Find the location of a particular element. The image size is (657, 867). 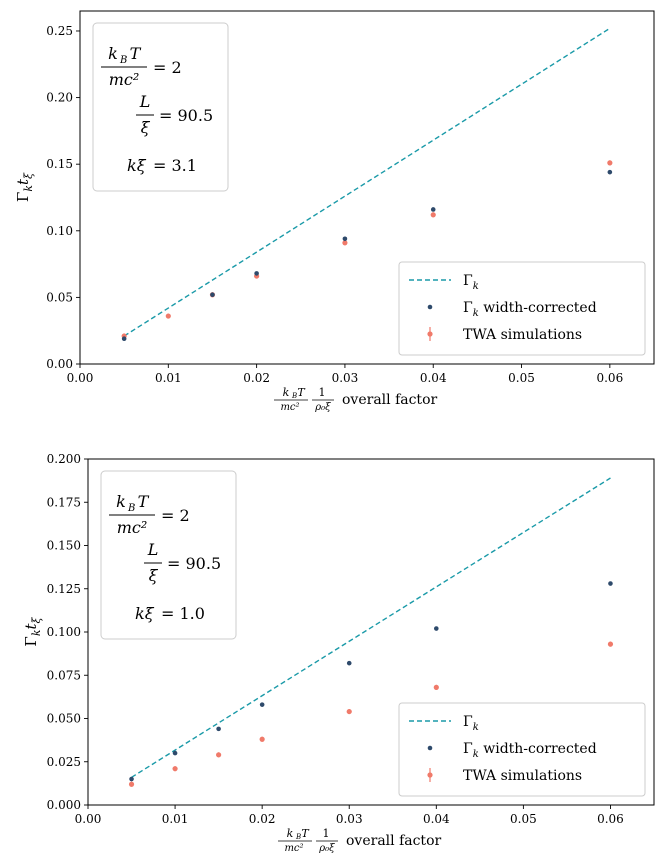

y-tick-label: 0.000 is located at coordinates (64, 805).